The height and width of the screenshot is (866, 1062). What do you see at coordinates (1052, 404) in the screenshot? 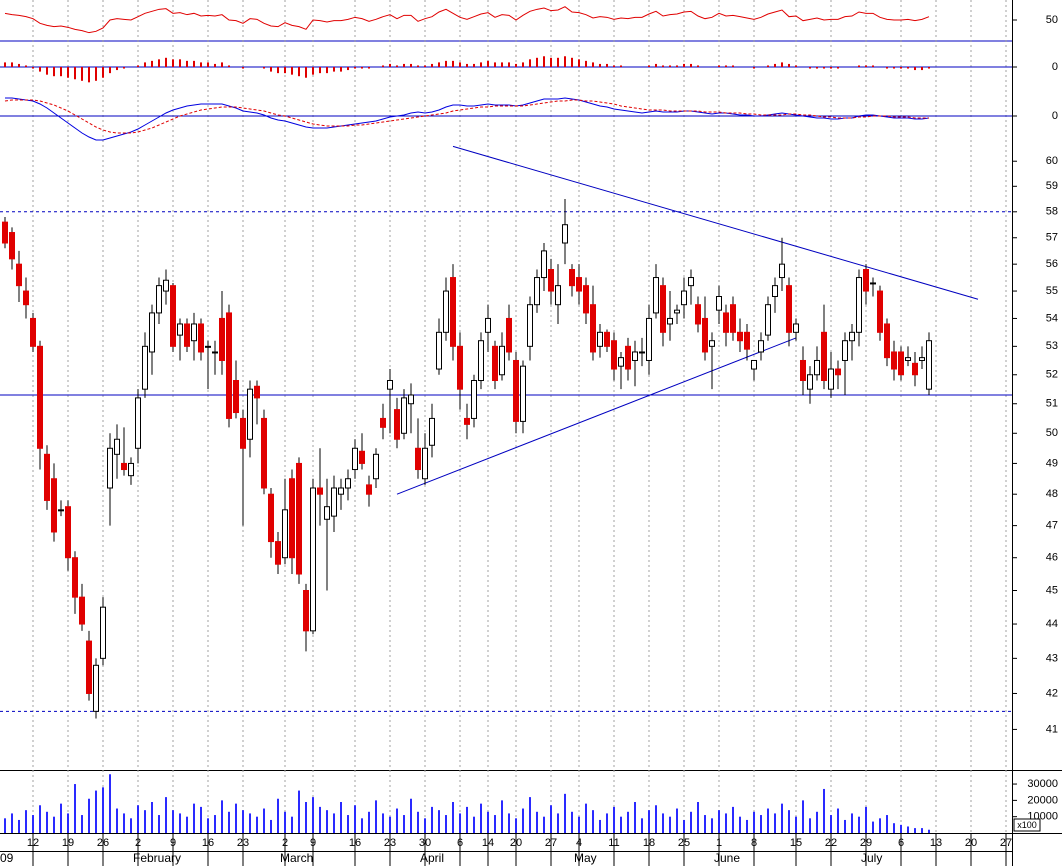
I see `y-tick-label: 51` at bounding box center [1052, 404].